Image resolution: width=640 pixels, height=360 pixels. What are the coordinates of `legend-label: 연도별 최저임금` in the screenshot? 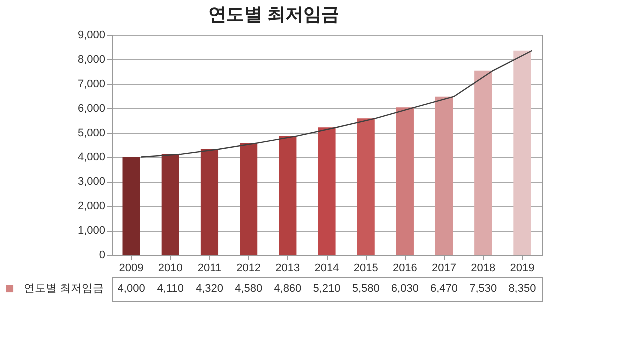 It's located at (64, 289).